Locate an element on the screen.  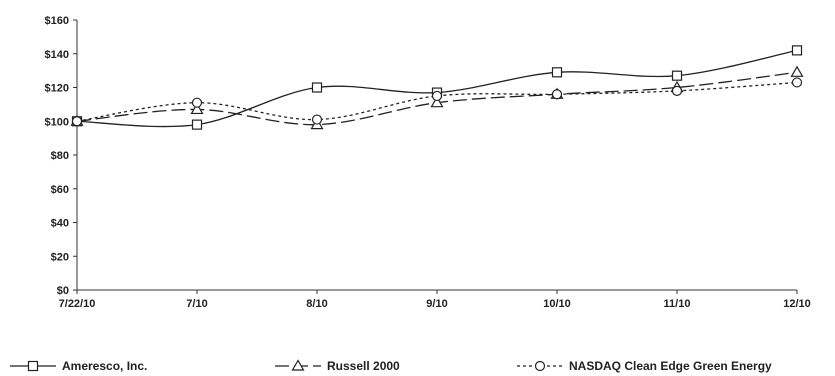
x-tick-label: 11/10 is located at coordinates (677, 304).